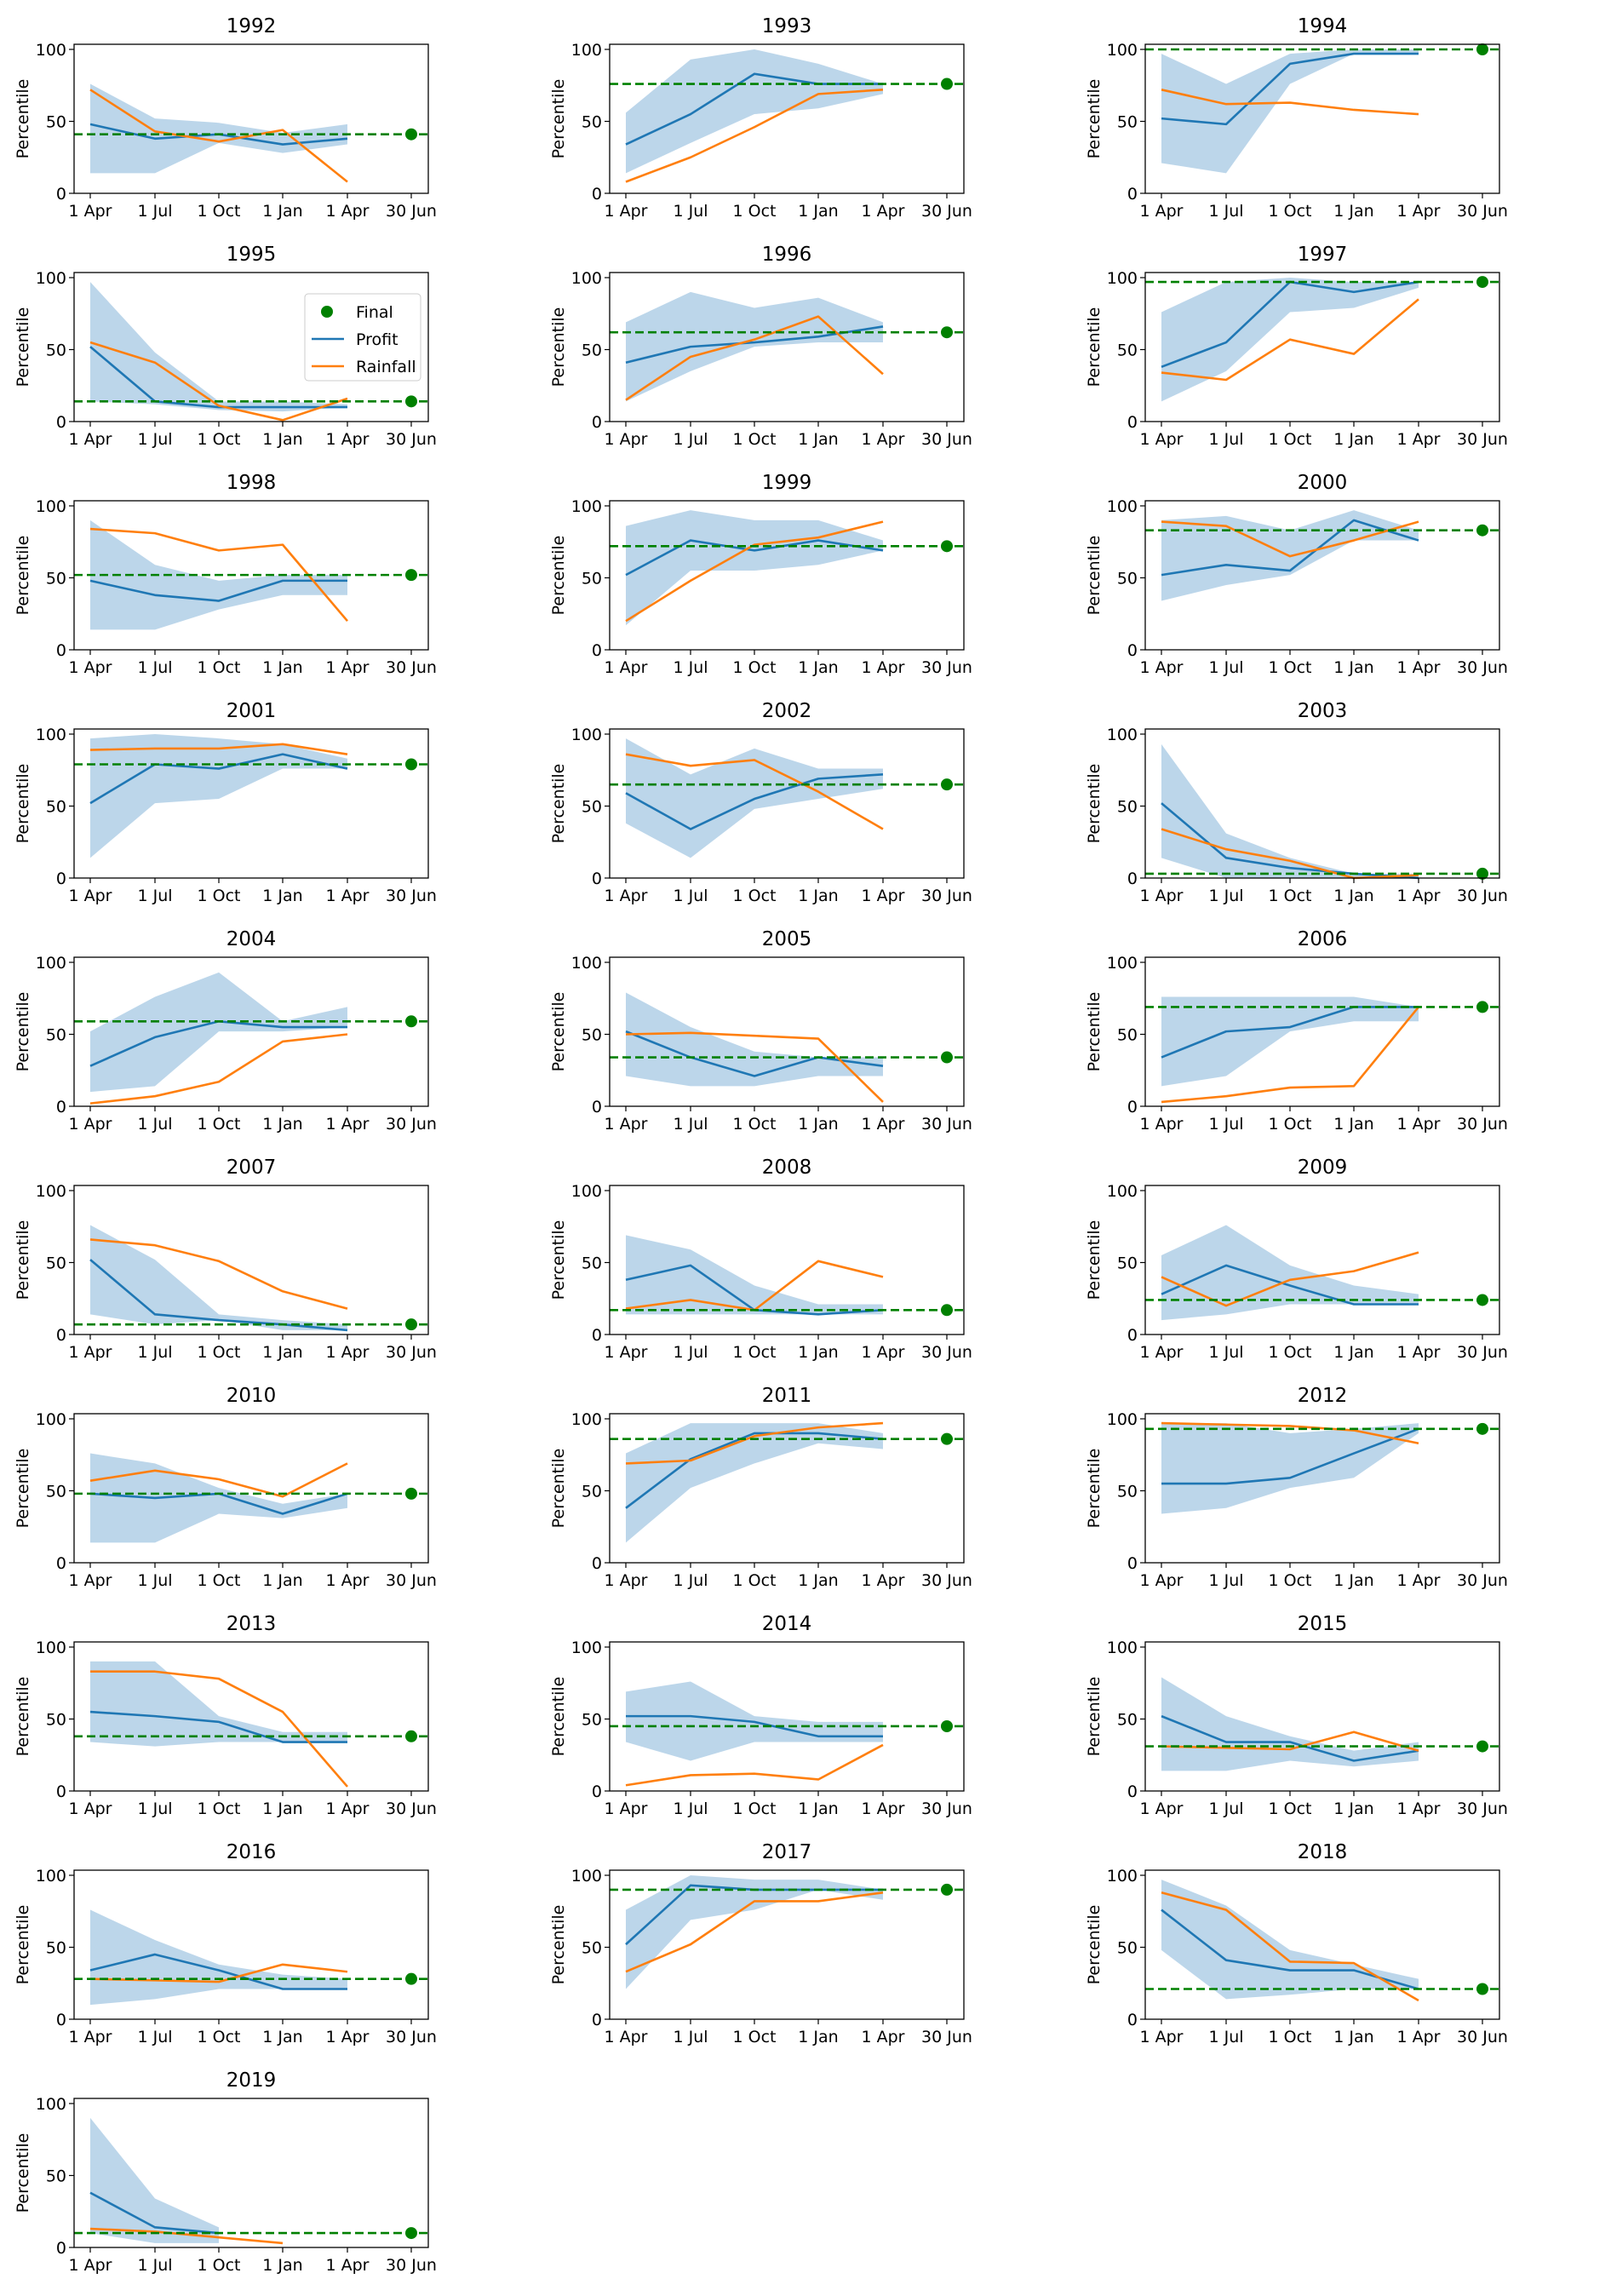  What do you see at coordinates (1323, 1852) in the screenshot?
I see `subplot-title: 2018` at bounding box center [1323, 1852].